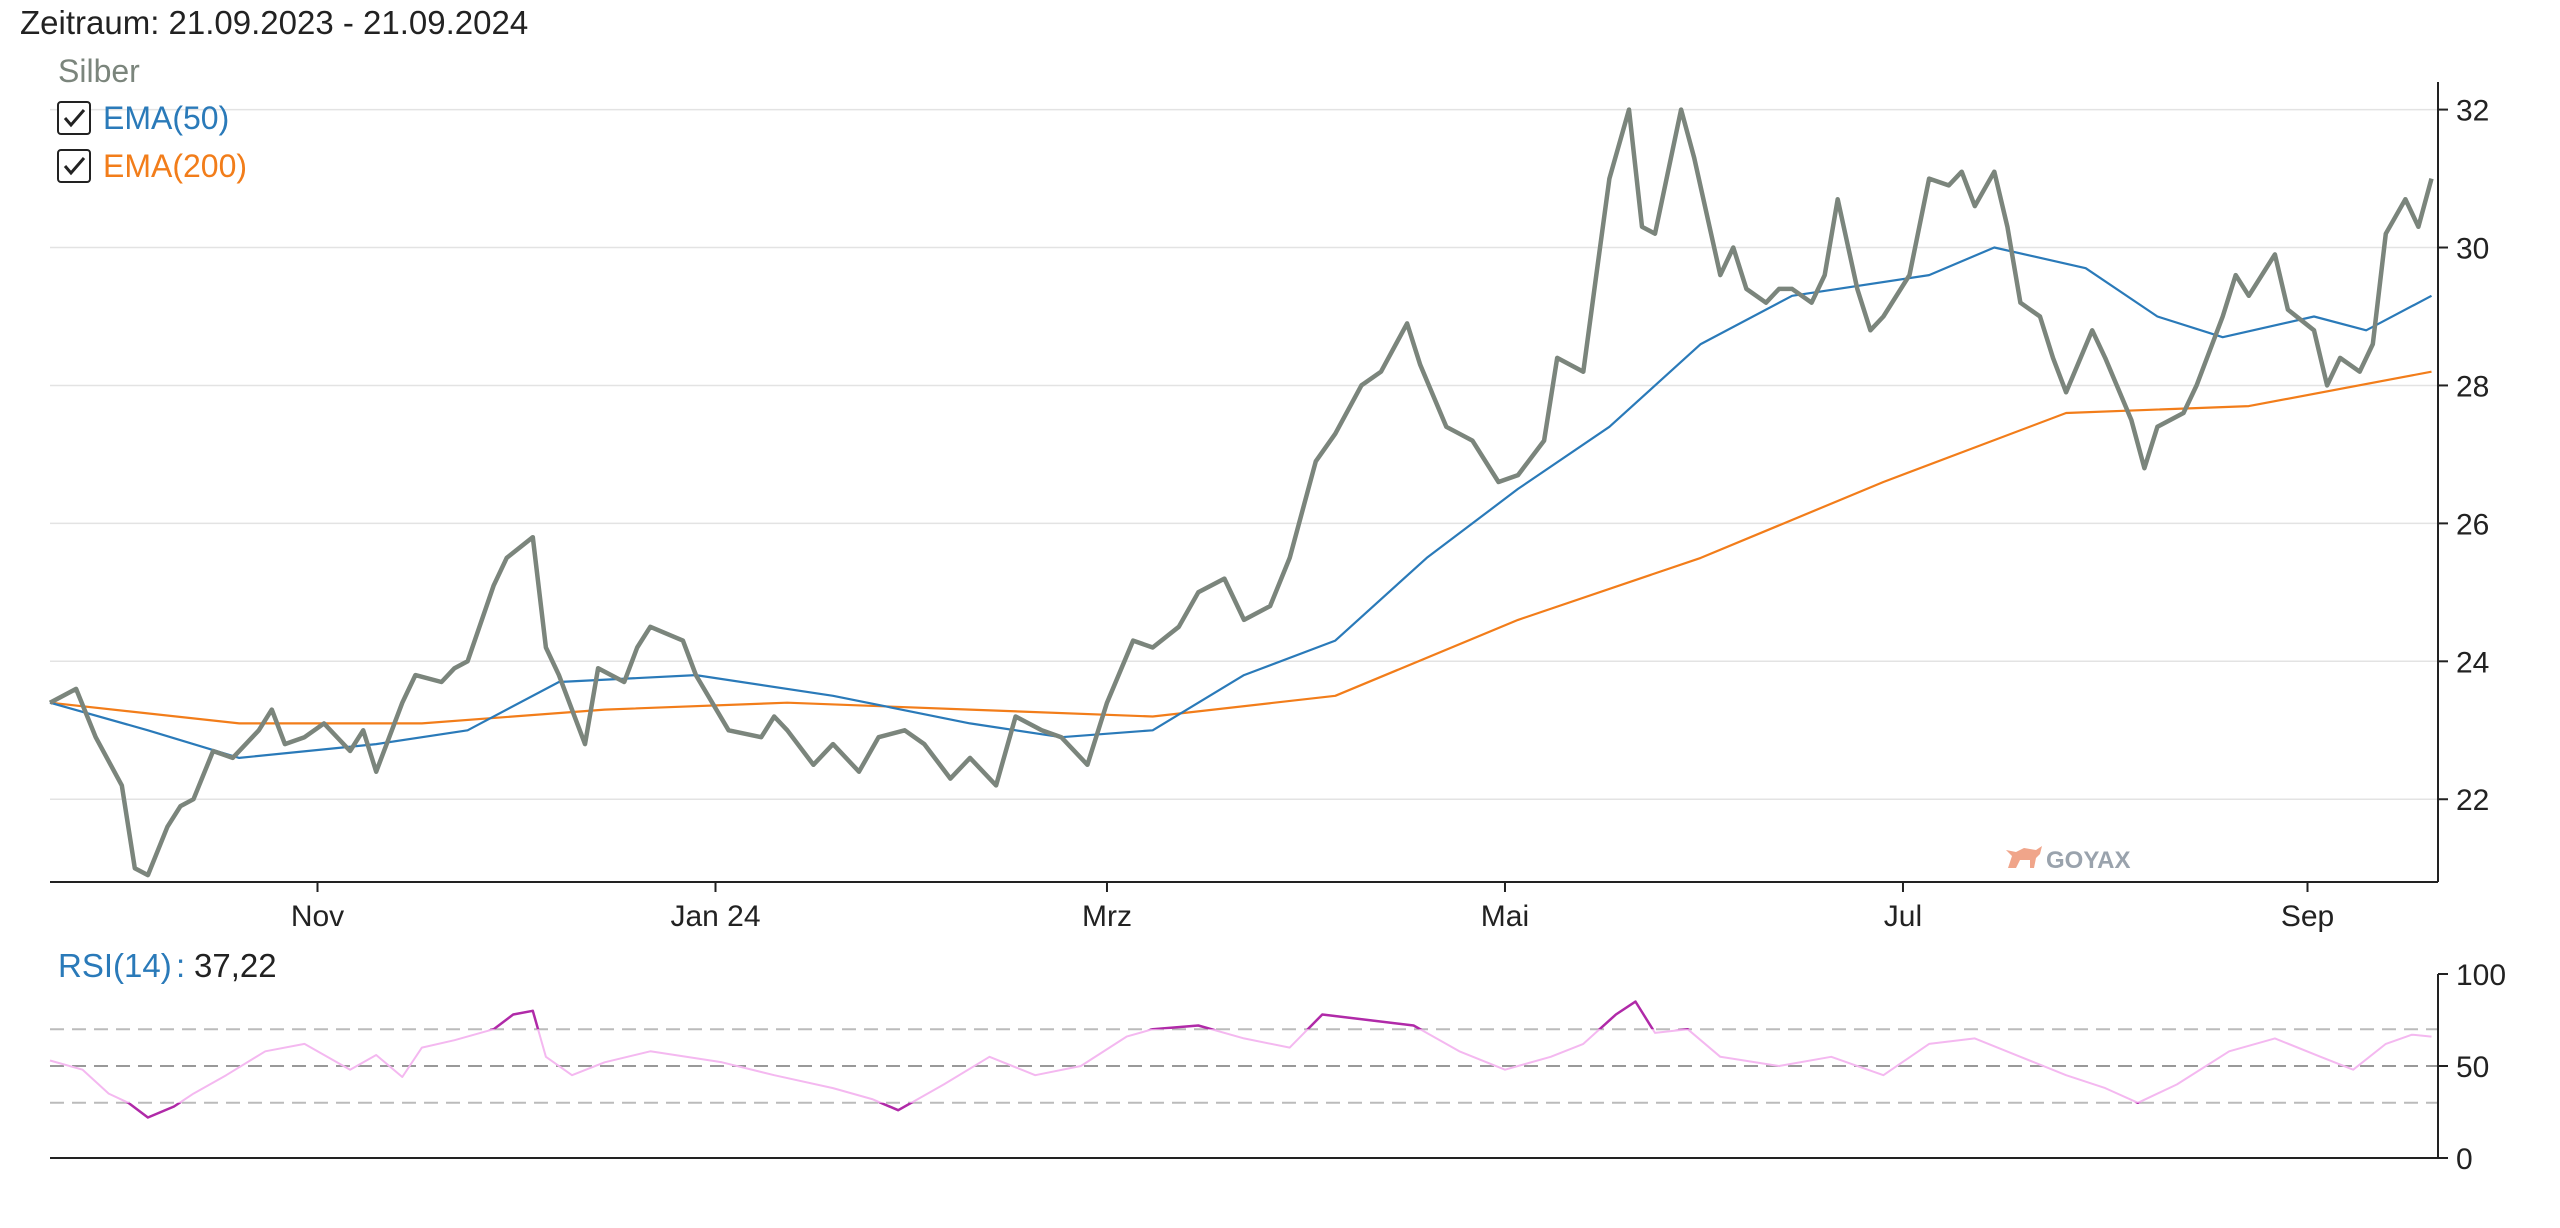 This screenshot has width=2560, height=1228. I want to click on legend-silber-label: Silber, so click(99, 71).